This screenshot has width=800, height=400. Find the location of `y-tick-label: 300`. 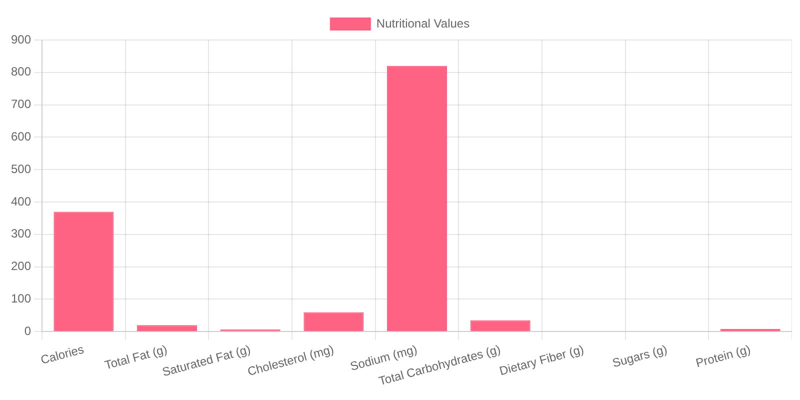

y-tick-label: 300 is located at coordinates (21, 233).